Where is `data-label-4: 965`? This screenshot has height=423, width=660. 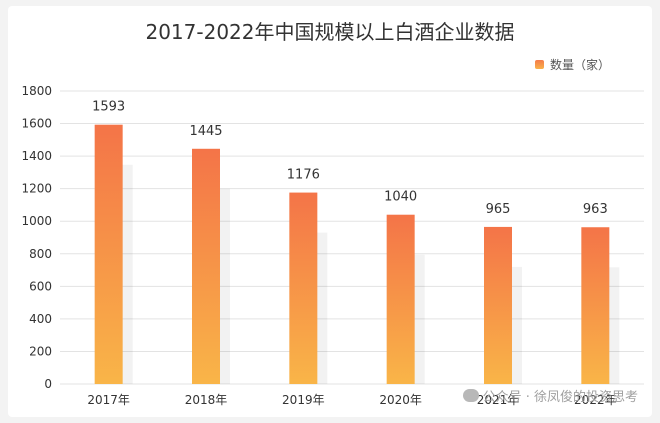
data-label-4: 965 is located at coordinates (498, 209).